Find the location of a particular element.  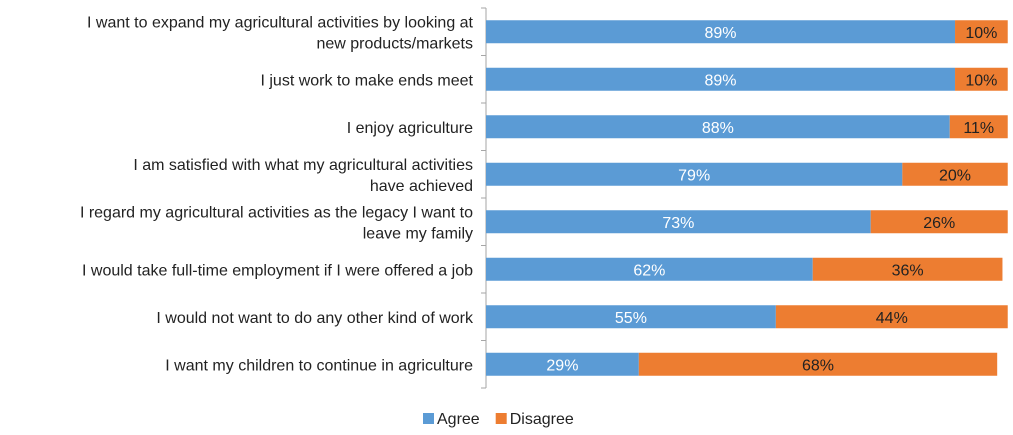

data-label-disagree: 11% is located at coordinates (978, 128).